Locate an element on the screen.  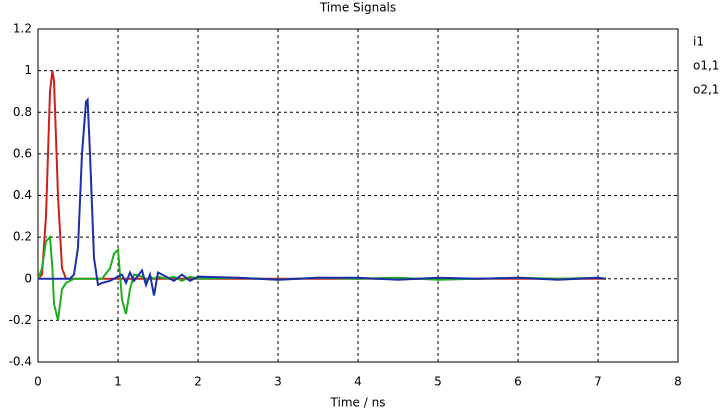
x-tick-label: 4 is located at coordinates (358, 382).